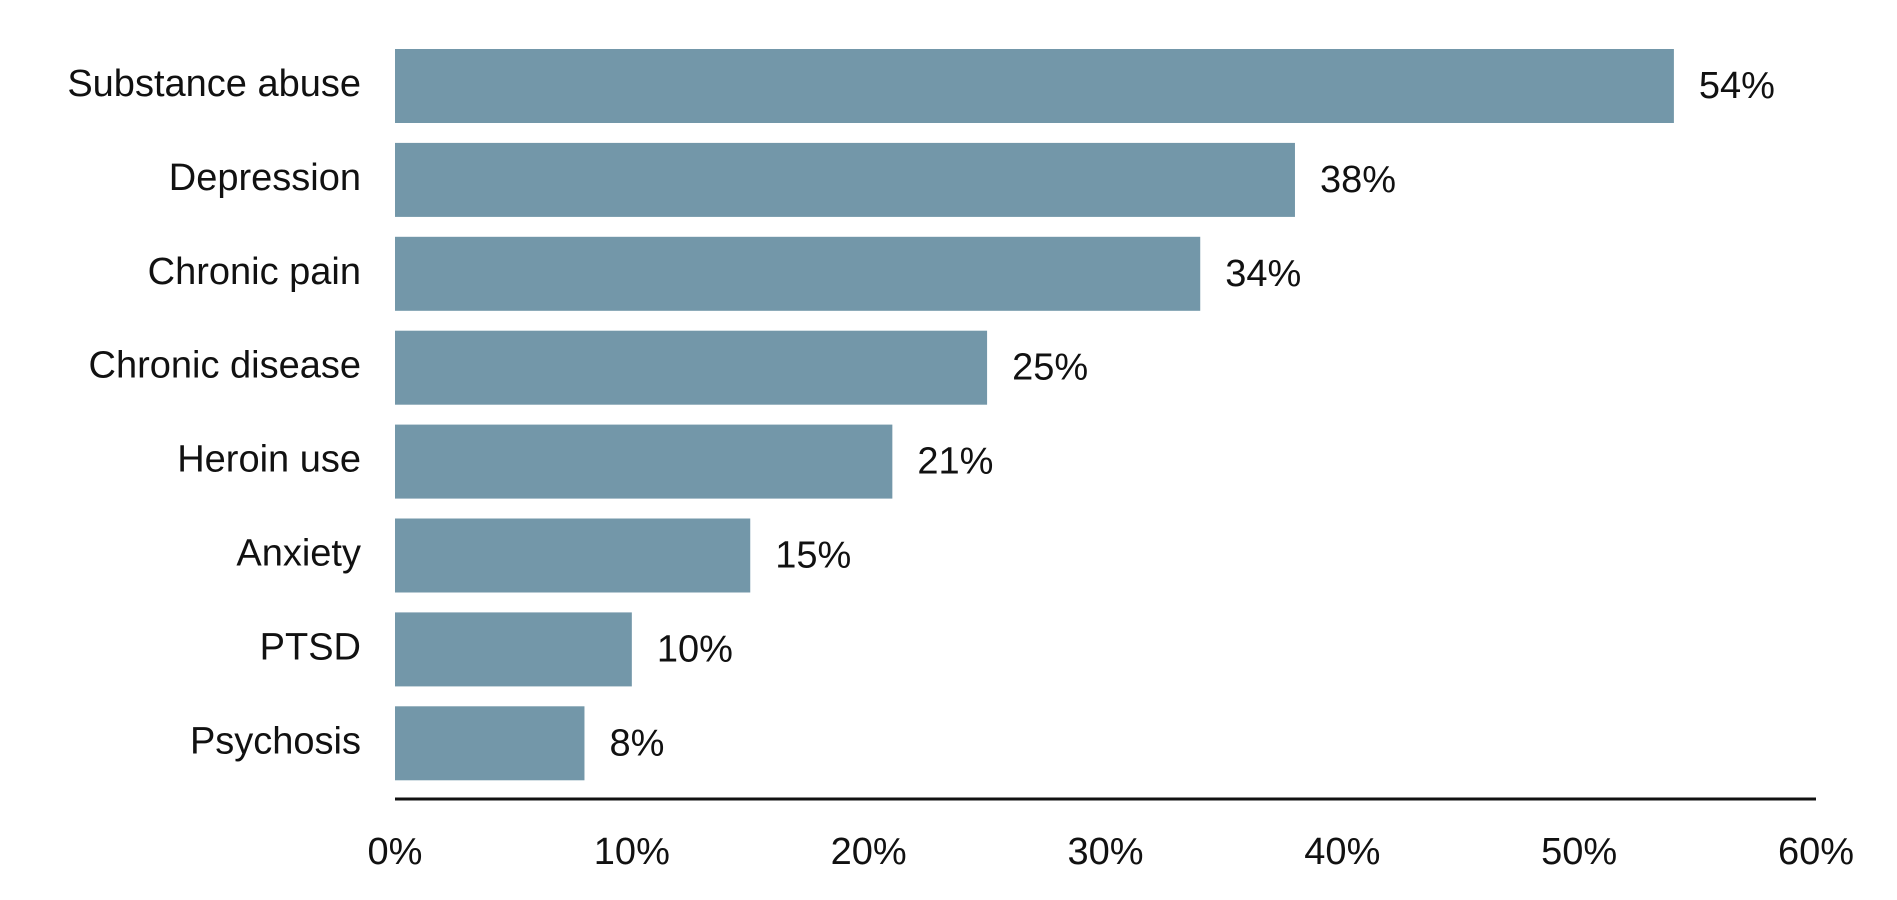  Describe the element at coordinates (869, 852) in the screenshot. I see `x-tick-label: 20%` at that location.